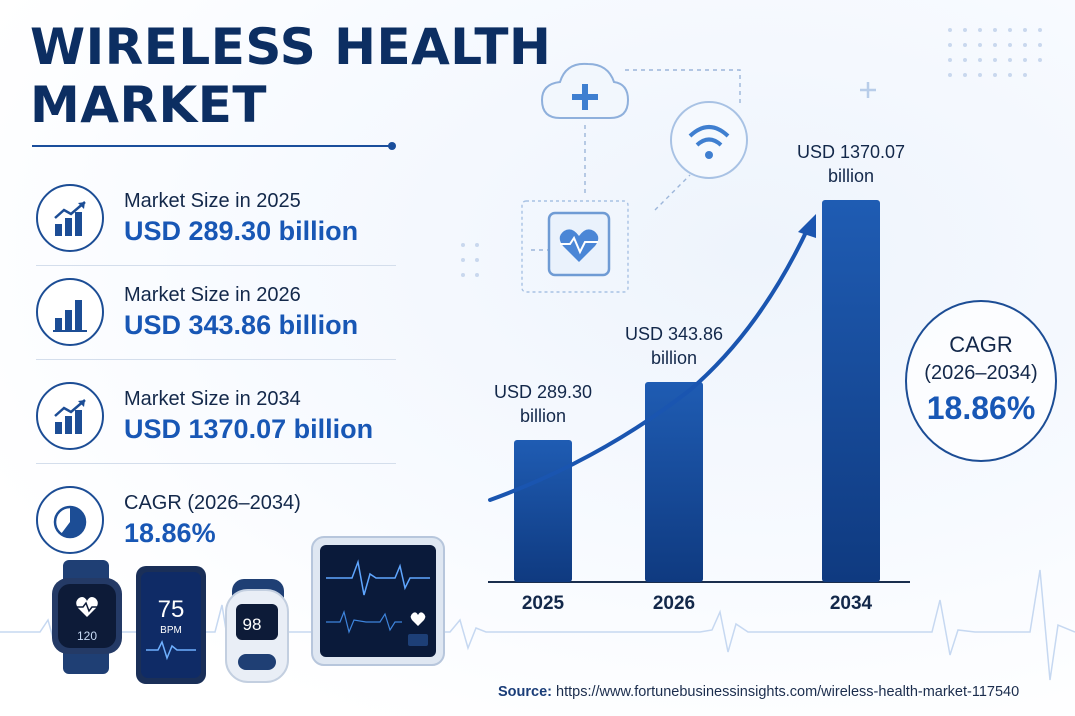 The height and width of the screenshot is (716, 1075). I want to click on cagr-badge-period: (2026–2034), so click(981, 373).